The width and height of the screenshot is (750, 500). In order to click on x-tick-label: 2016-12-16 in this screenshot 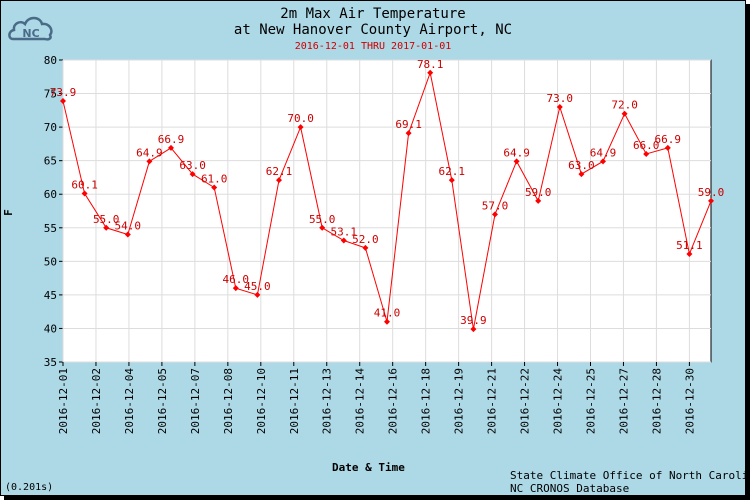, I will do `click(393, 401)`.